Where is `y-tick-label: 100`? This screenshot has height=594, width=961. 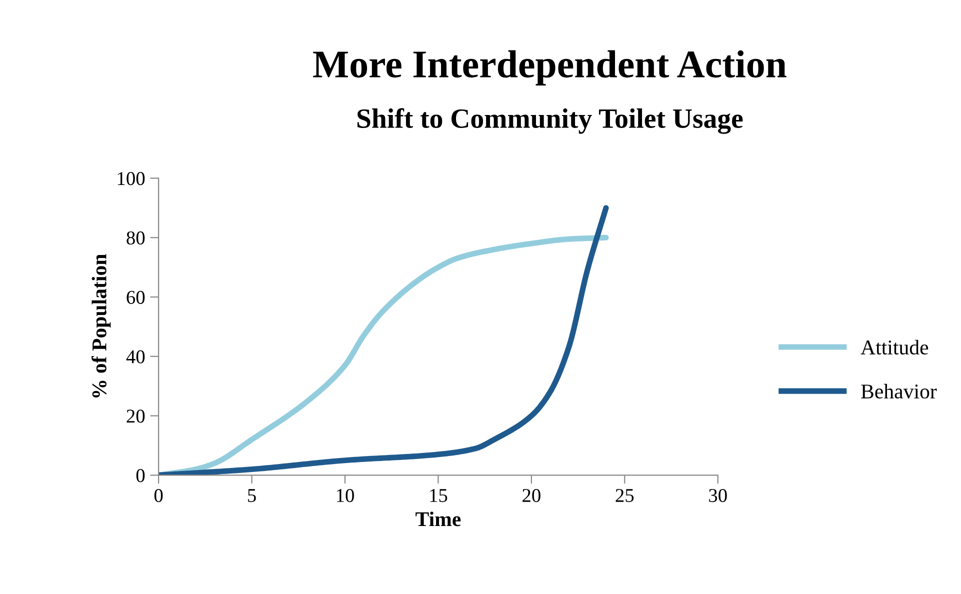
y-tick-label: 100 is located at coordinates (131, 179).